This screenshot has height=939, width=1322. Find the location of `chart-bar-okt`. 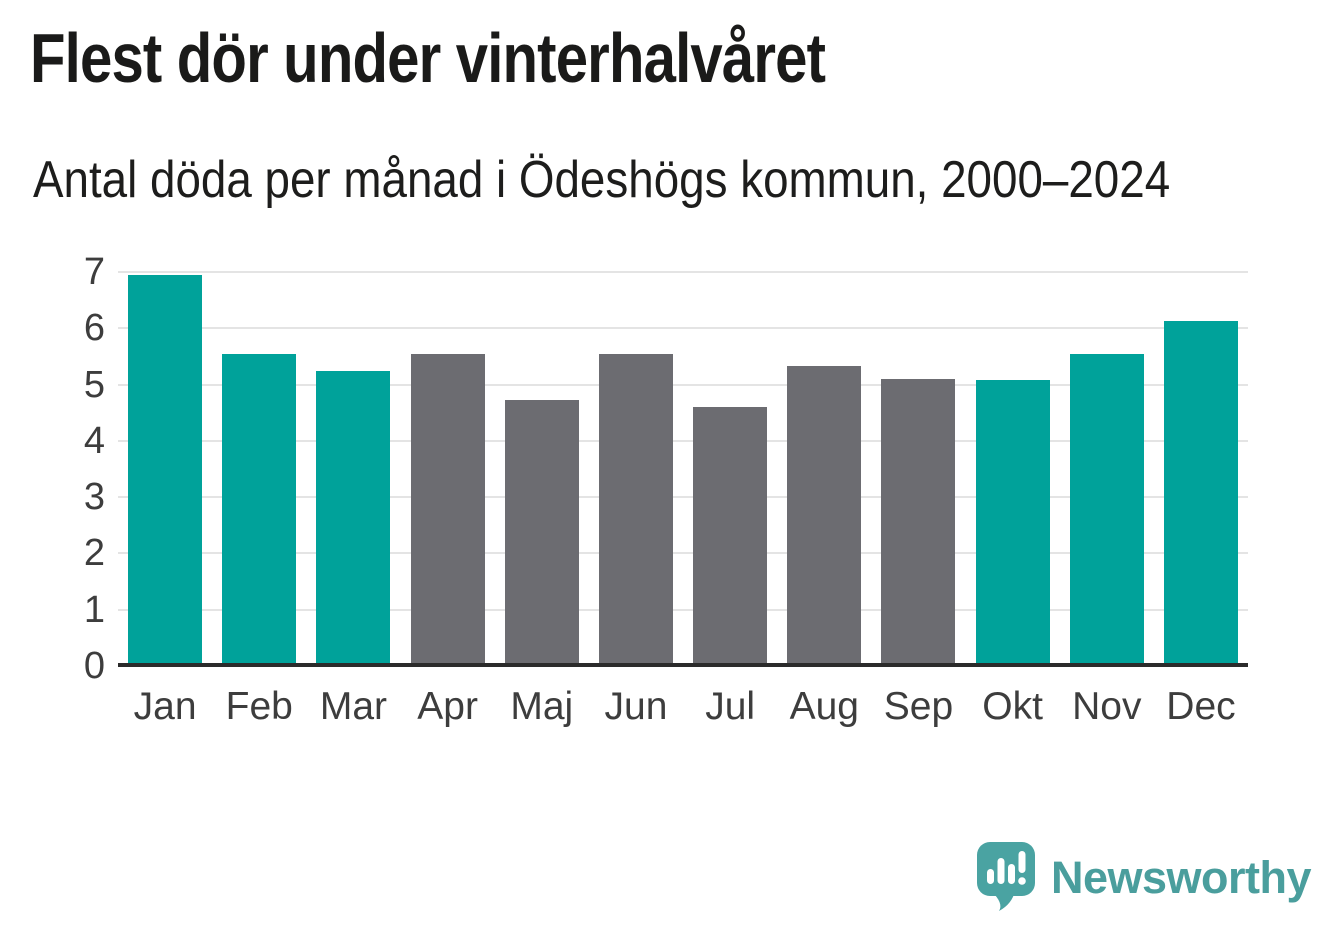

chart-bar-okt is located at coordinates (1012, 522).